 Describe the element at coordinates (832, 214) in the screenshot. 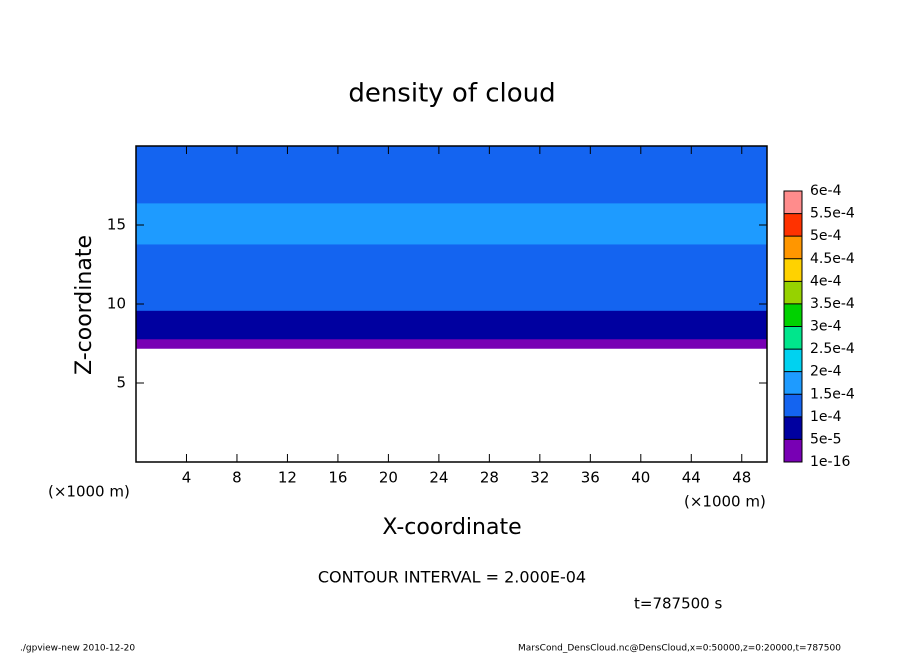

I see `colorbar-label: 5.5e-4` at that location.